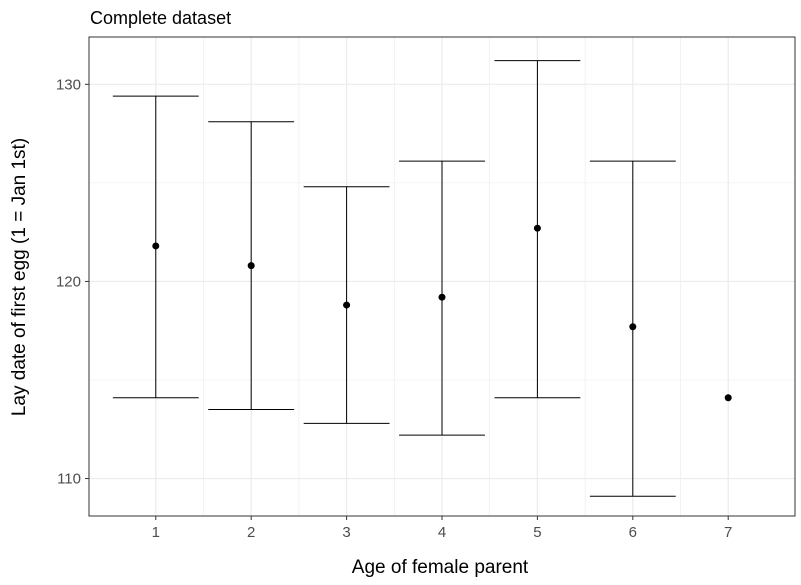 The height and width of the screenshot is (585, 801). Describe the element at coordinates (442, 532) in the screenshot. I see `x-tick-label: 4` at that location.